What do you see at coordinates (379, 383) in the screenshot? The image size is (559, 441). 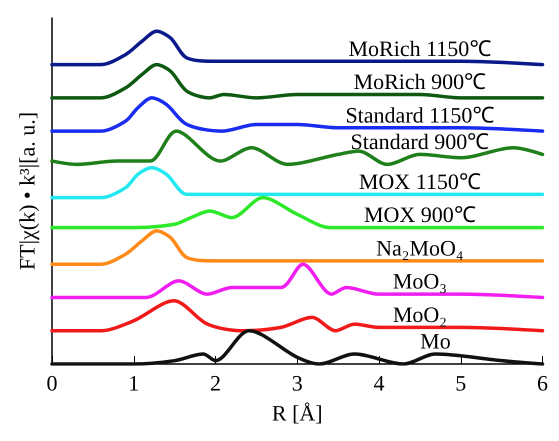 I see `x-tick-label: 4` at bounding box center [379, 383].